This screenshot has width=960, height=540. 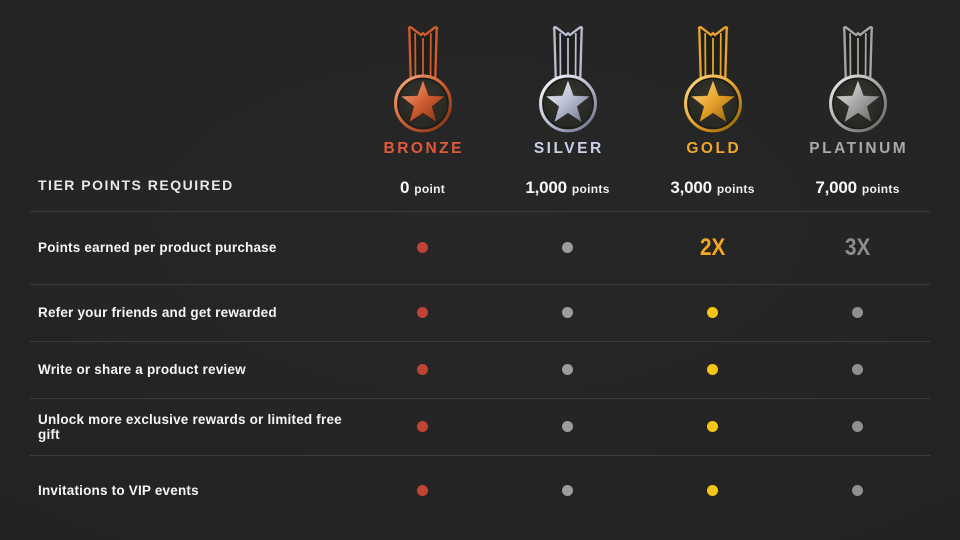 What do you see at coordinates (118, 490) in the screenshot?
I see `row-label: Invitations to VIP events` at bounding box center [118, 490].